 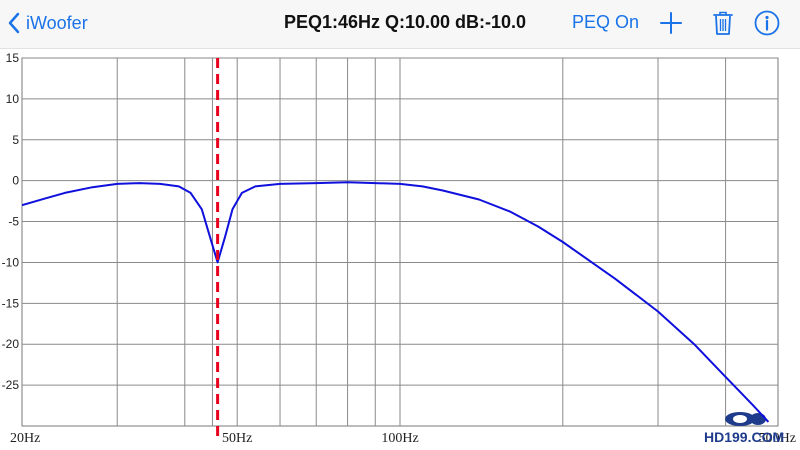 What do you see at coordinates (405, 22) in the screenshot?
I see `page-title: PEQ1:46Hz Q:10.00 dB:-10.0` at bounding box center [405, 22].